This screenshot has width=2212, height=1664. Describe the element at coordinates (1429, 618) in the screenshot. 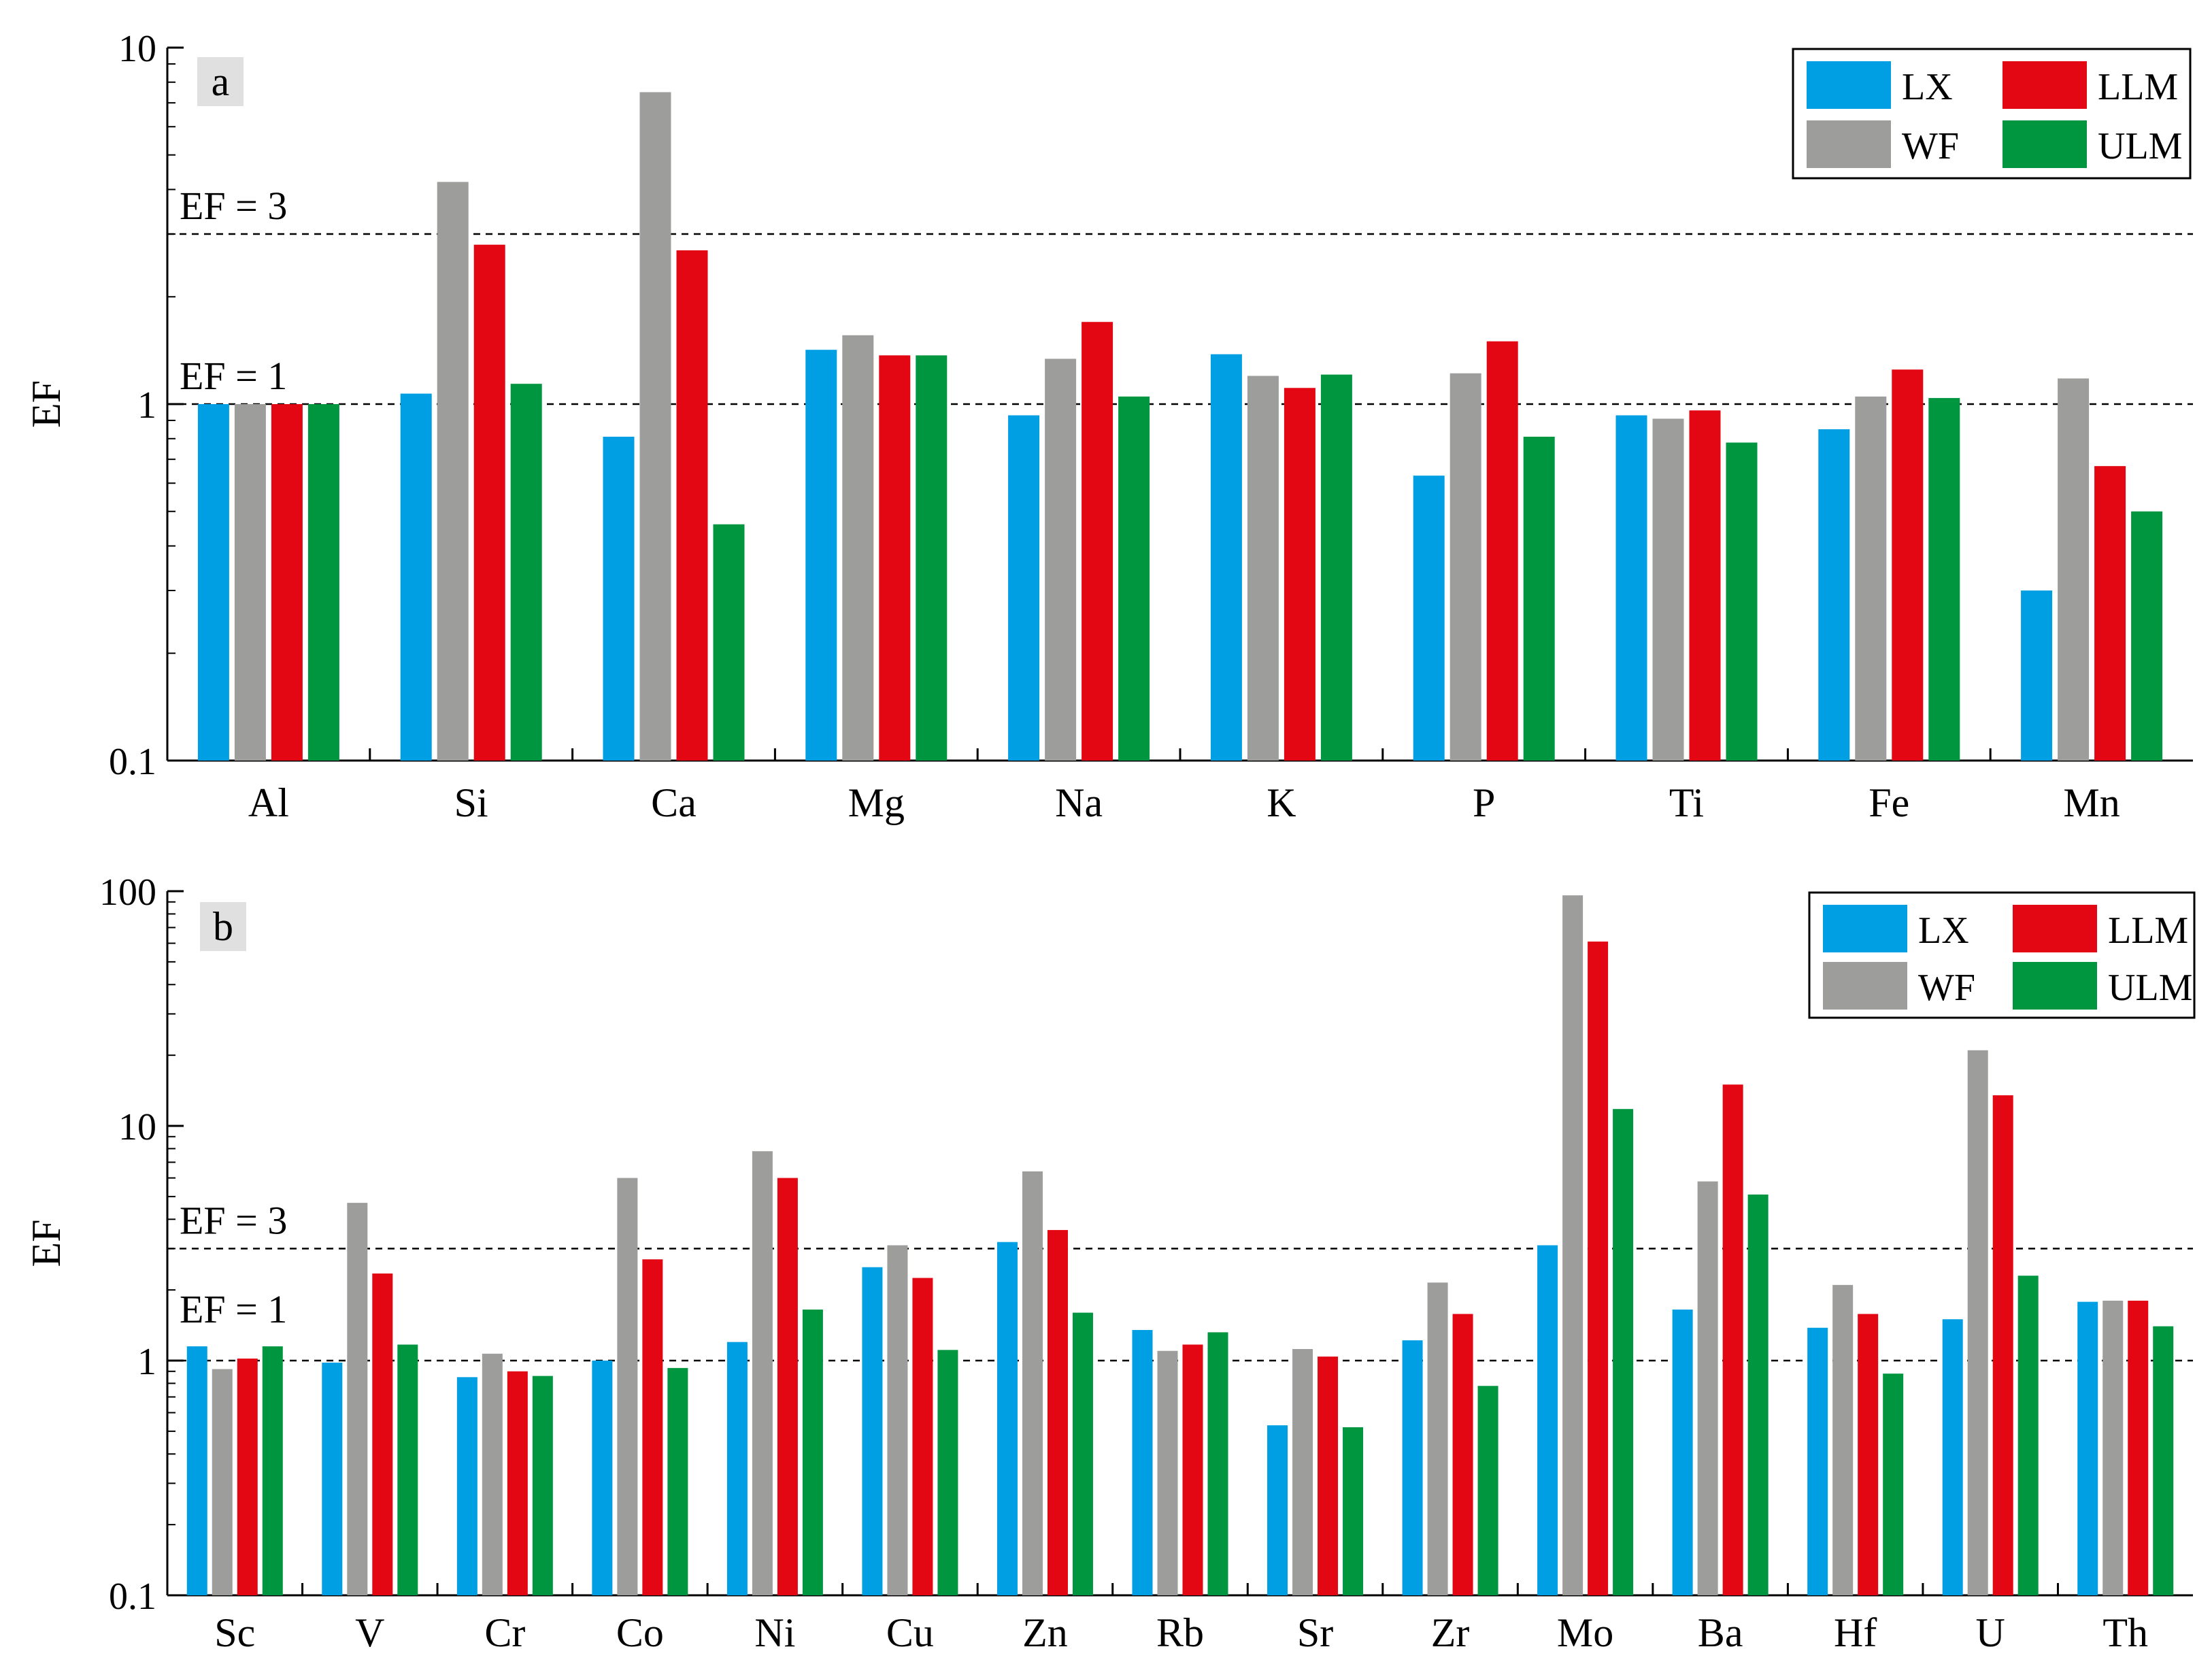

I see `bar-lx-p` at that location.